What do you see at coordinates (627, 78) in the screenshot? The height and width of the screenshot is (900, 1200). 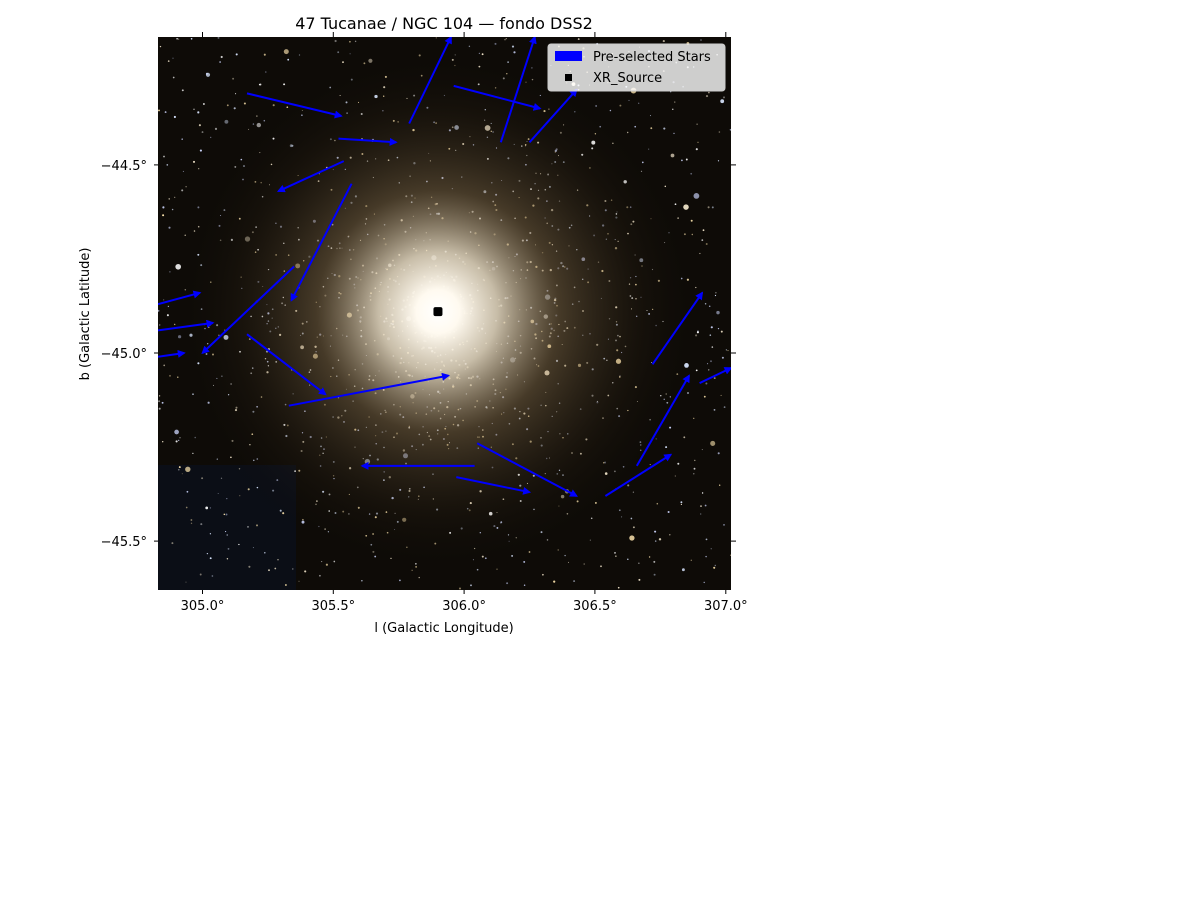 I see `legend-label-xr-source: XR_Source` at bounding box center [627, 78].